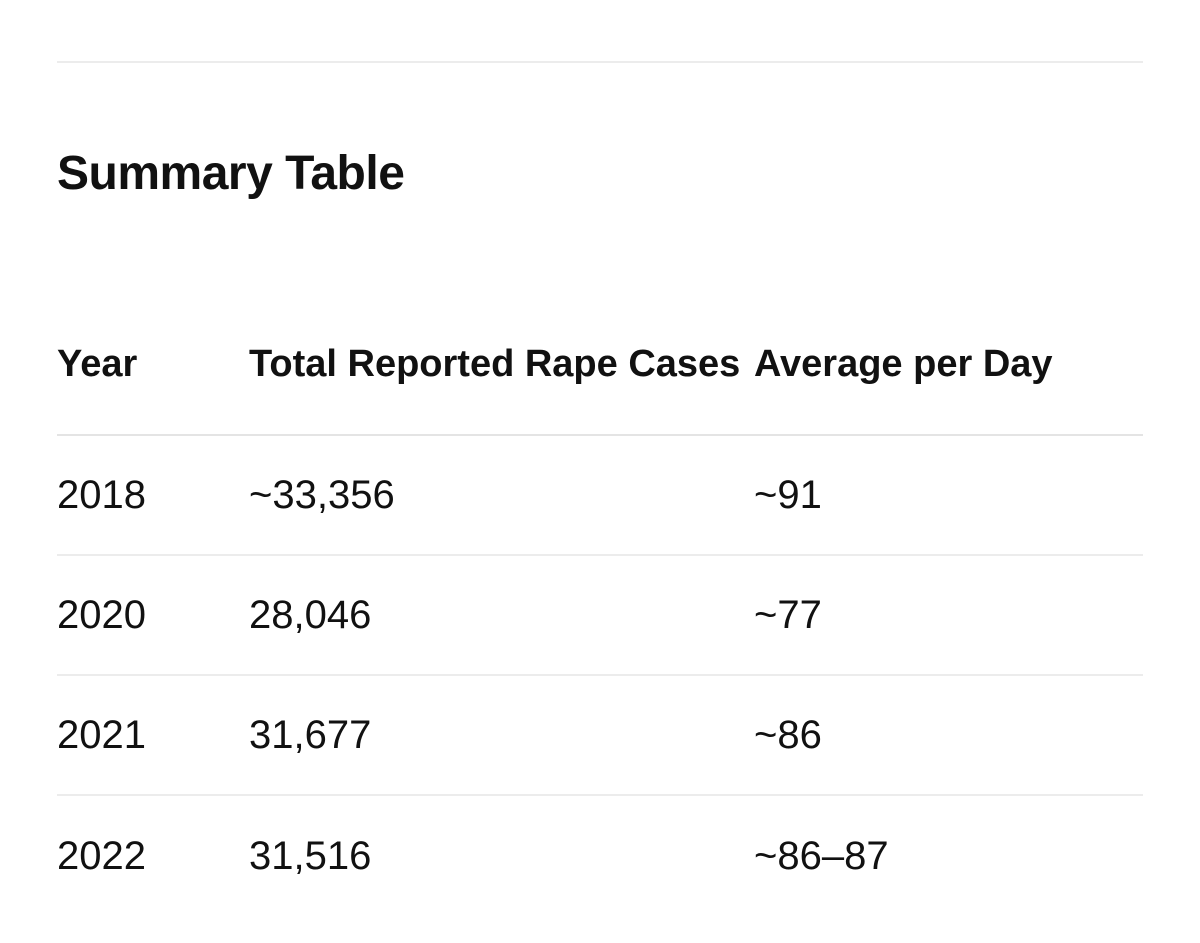 Image resolution: width=1200 pixels, height=943 pixels. I want to click on top-divider, so click(600, 62).